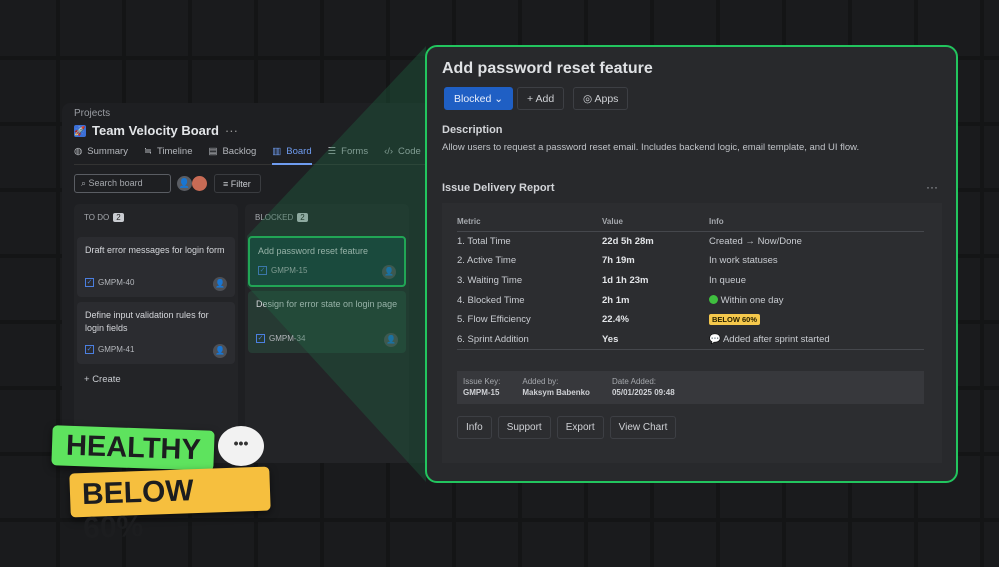  I want to click on tab-label: Backlog, so click(239, 151).